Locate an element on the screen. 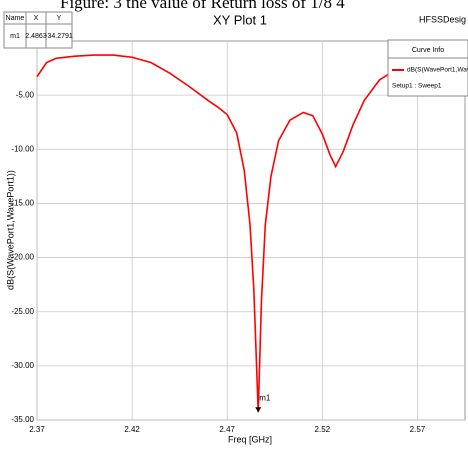 This screenshot has width=468, height=451. y-axis-label: dB(S(WavePort1,WavePort1)) is located at coordinates (10, 230).